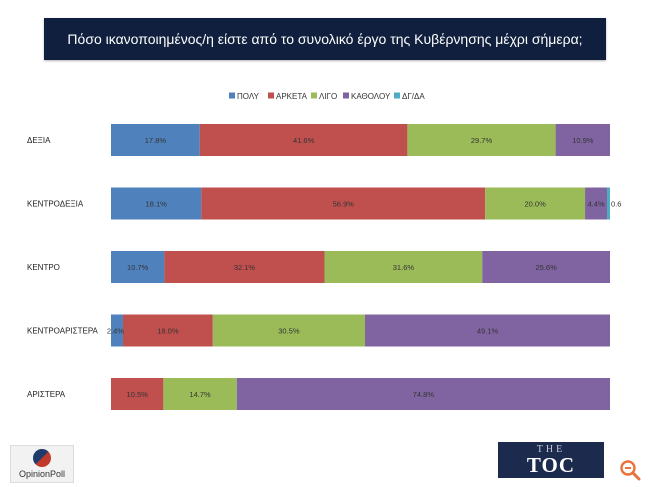 Image resolution: width=650 pixels, height=487 pixels. Describe the element at coordinates (42, 458) in the screenshot. I see `opinionpoll-logo-circle-icon` at that location.